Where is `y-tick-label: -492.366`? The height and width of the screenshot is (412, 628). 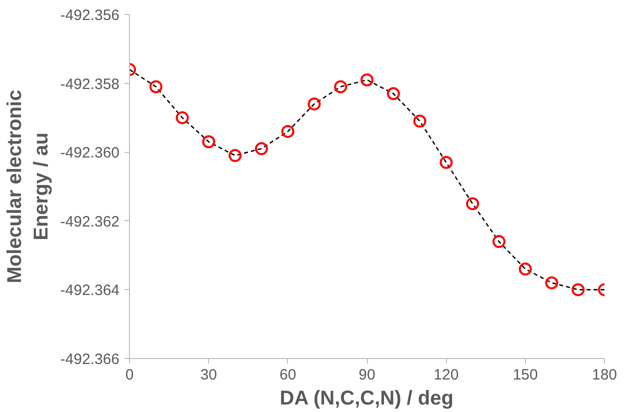
y-tick-label: -492.366 is located at coordinates (90, 359).